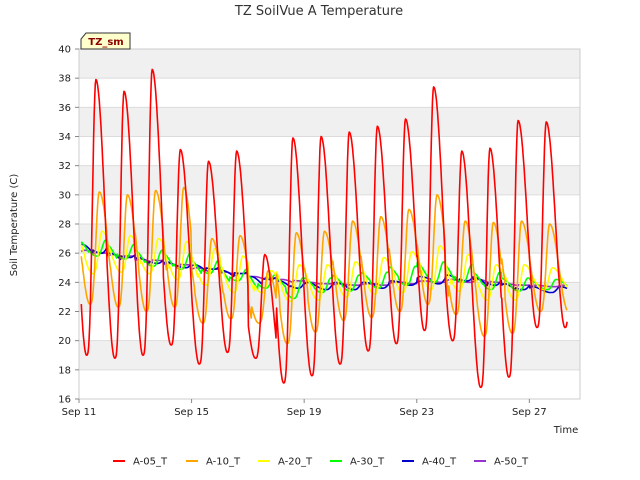 The width and height of the screenshot is (640, 480). What do you see at coordinates (64, 79) in the screenshot?
I see `y-tick-label: 38` at bounding box center [64, 79].